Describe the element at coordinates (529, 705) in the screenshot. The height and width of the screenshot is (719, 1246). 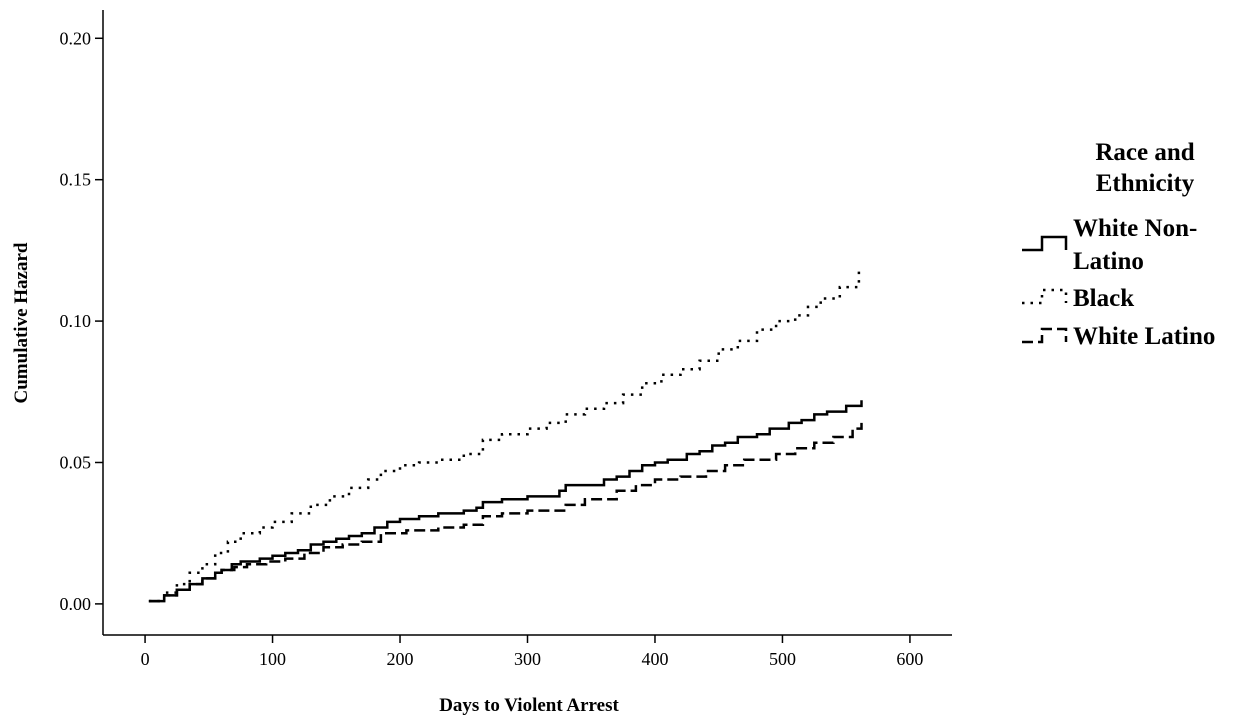
I see `x-axis-title: Days to Violent Arrest` at that location.